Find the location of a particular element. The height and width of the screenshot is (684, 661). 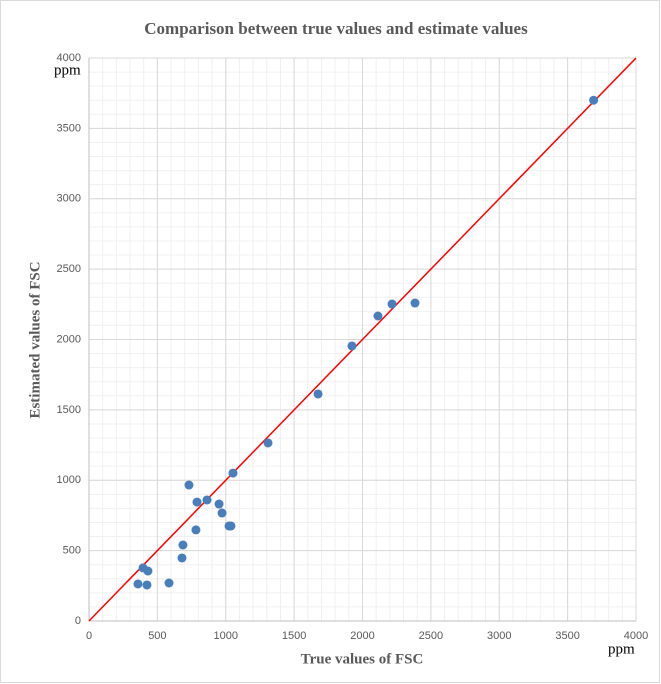

y-tick-label: 4000 is located at coordinates (69, 58).